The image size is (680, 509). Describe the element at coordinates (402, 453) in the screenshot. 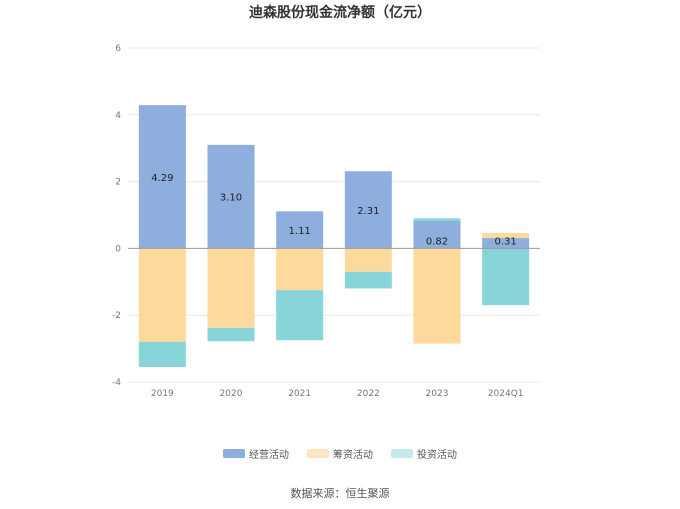

I see `legend-swatch-investing` at that location.